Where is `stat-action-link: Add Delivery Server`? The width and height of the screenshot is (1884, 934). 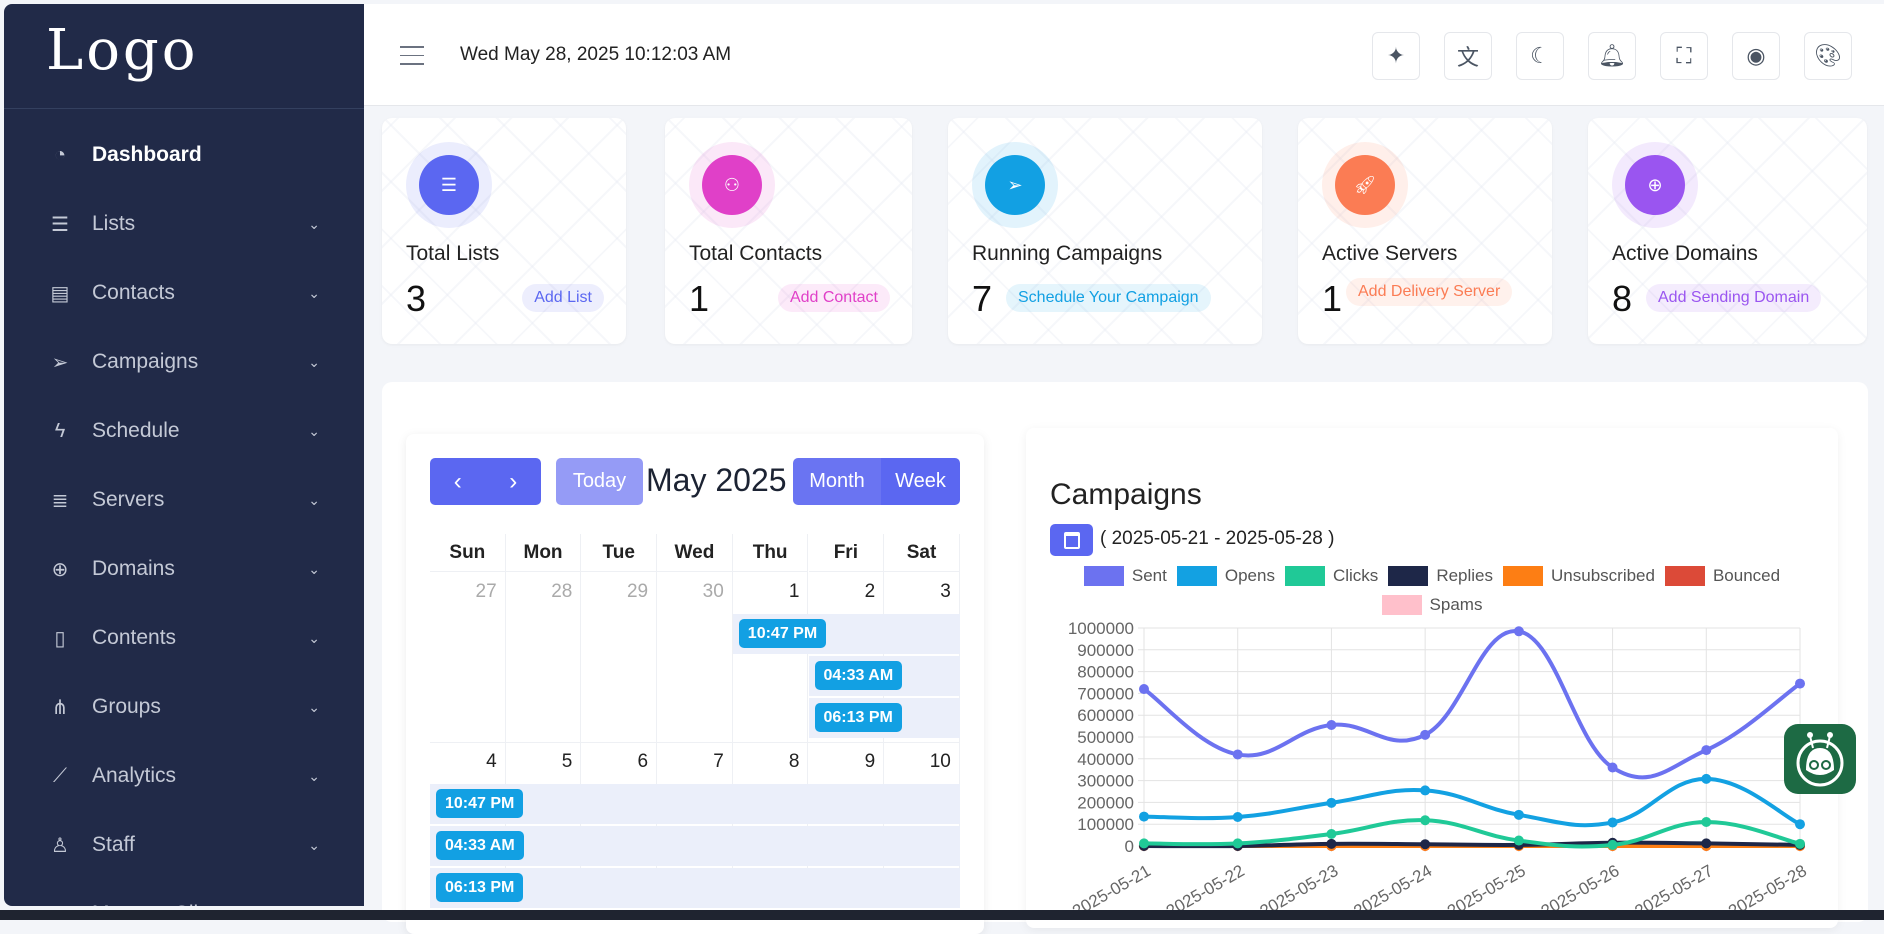
stat-action-link: Add Delivery Server is located at coordinates (1429, 292).